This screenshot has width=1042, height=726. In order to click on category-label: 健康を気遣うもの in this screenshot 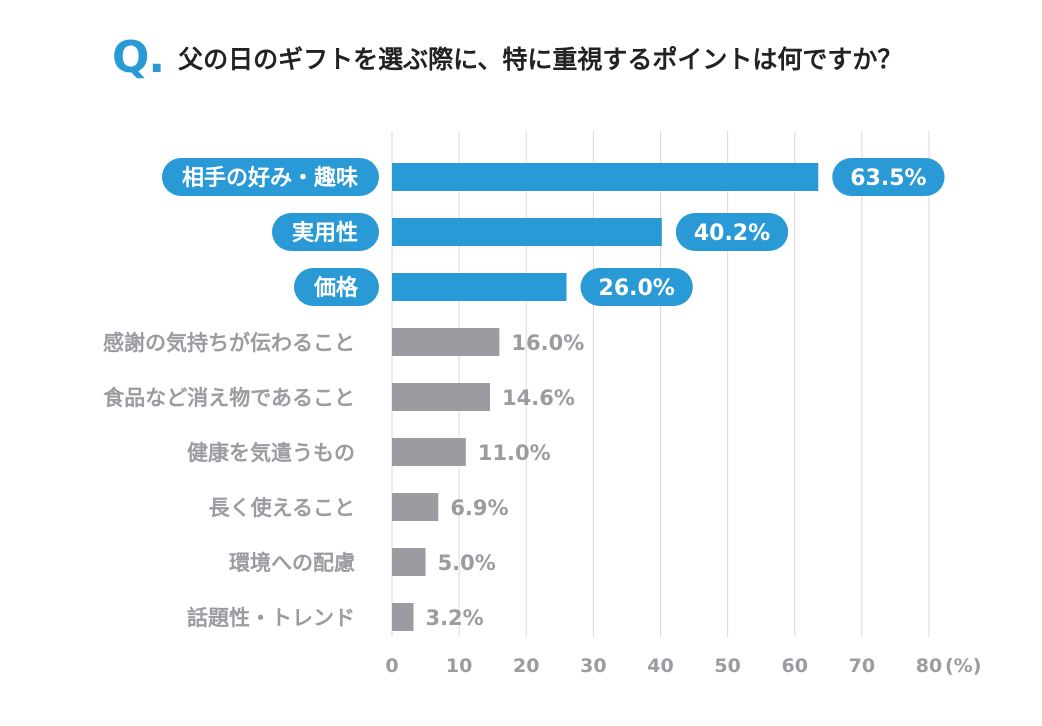, I will do `click(271, 453)`.